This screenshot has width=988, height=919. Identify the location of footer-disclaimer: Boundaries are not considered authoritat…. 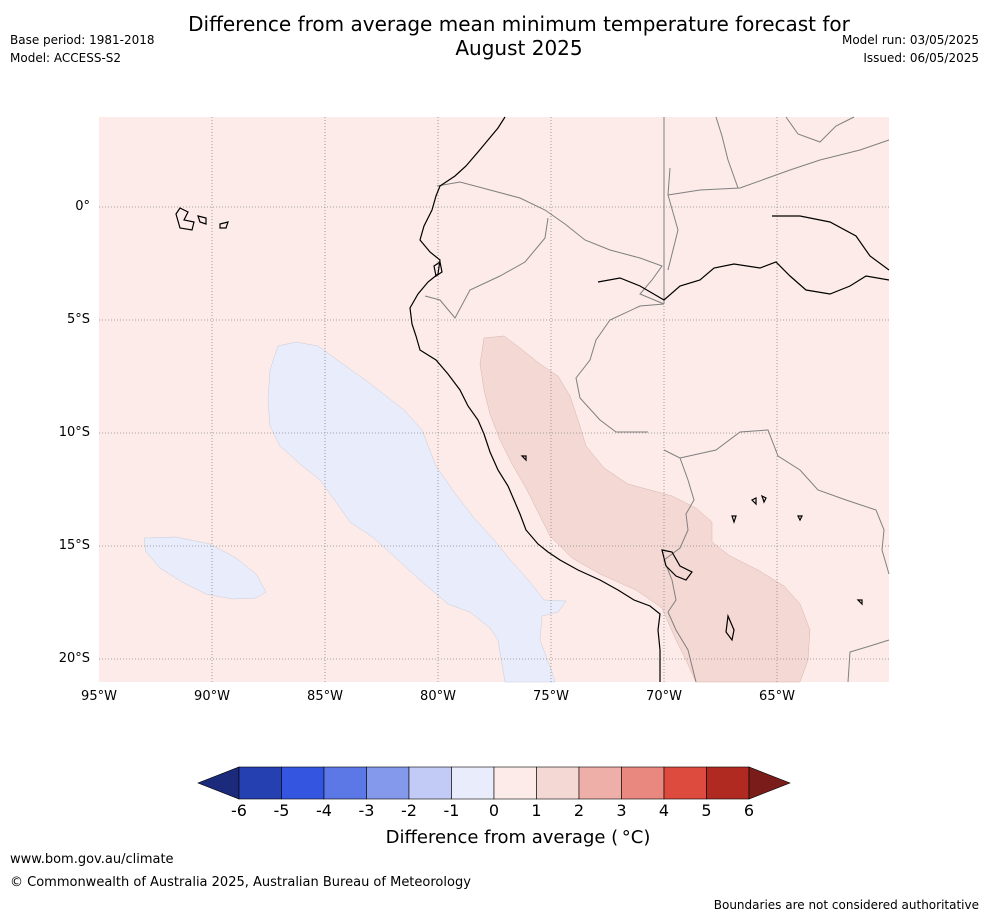
(846, 905).